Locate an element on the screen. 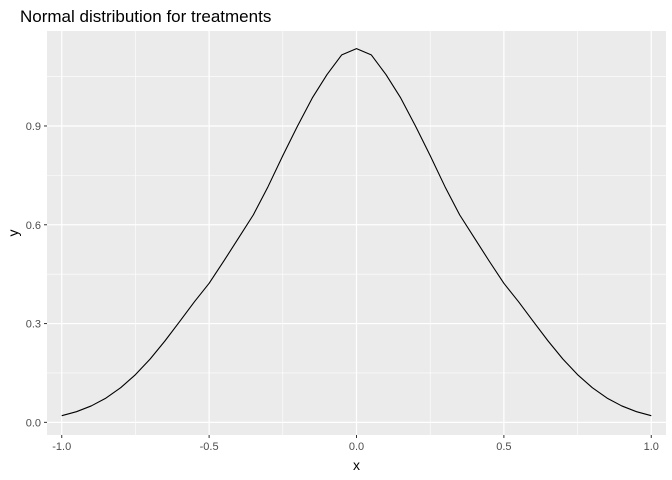 This screenshot has width=672, height=480. x-tick-label: 0.0 is located at coordinates (356, 447).